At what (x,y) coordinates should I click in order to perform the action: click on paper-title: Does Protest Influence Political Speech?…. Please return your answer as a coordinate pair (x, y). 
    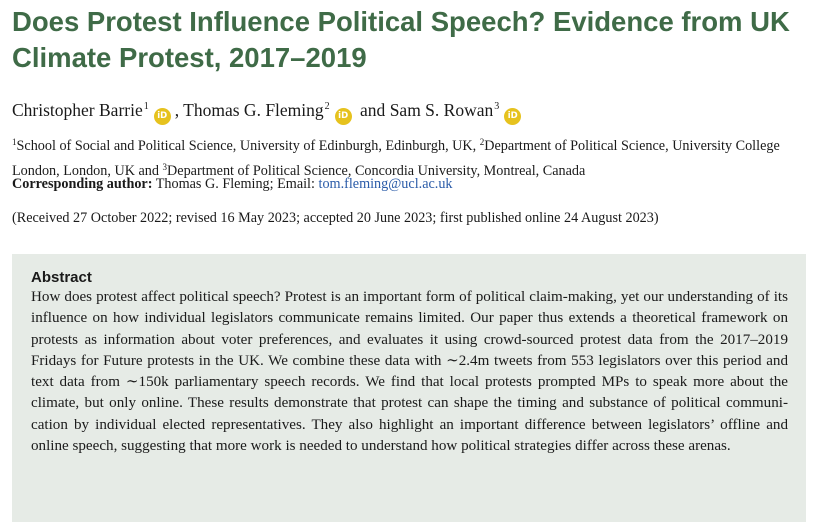
    Looking at the image, I should click on (401, 39).